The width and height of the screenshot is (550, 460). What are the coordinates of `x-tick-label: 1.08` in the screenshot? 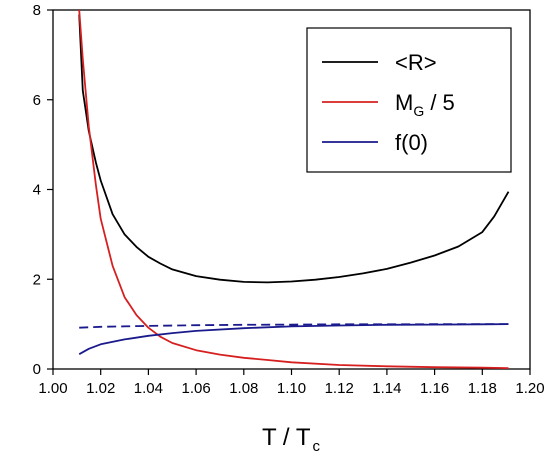 It's located at (243, 388).